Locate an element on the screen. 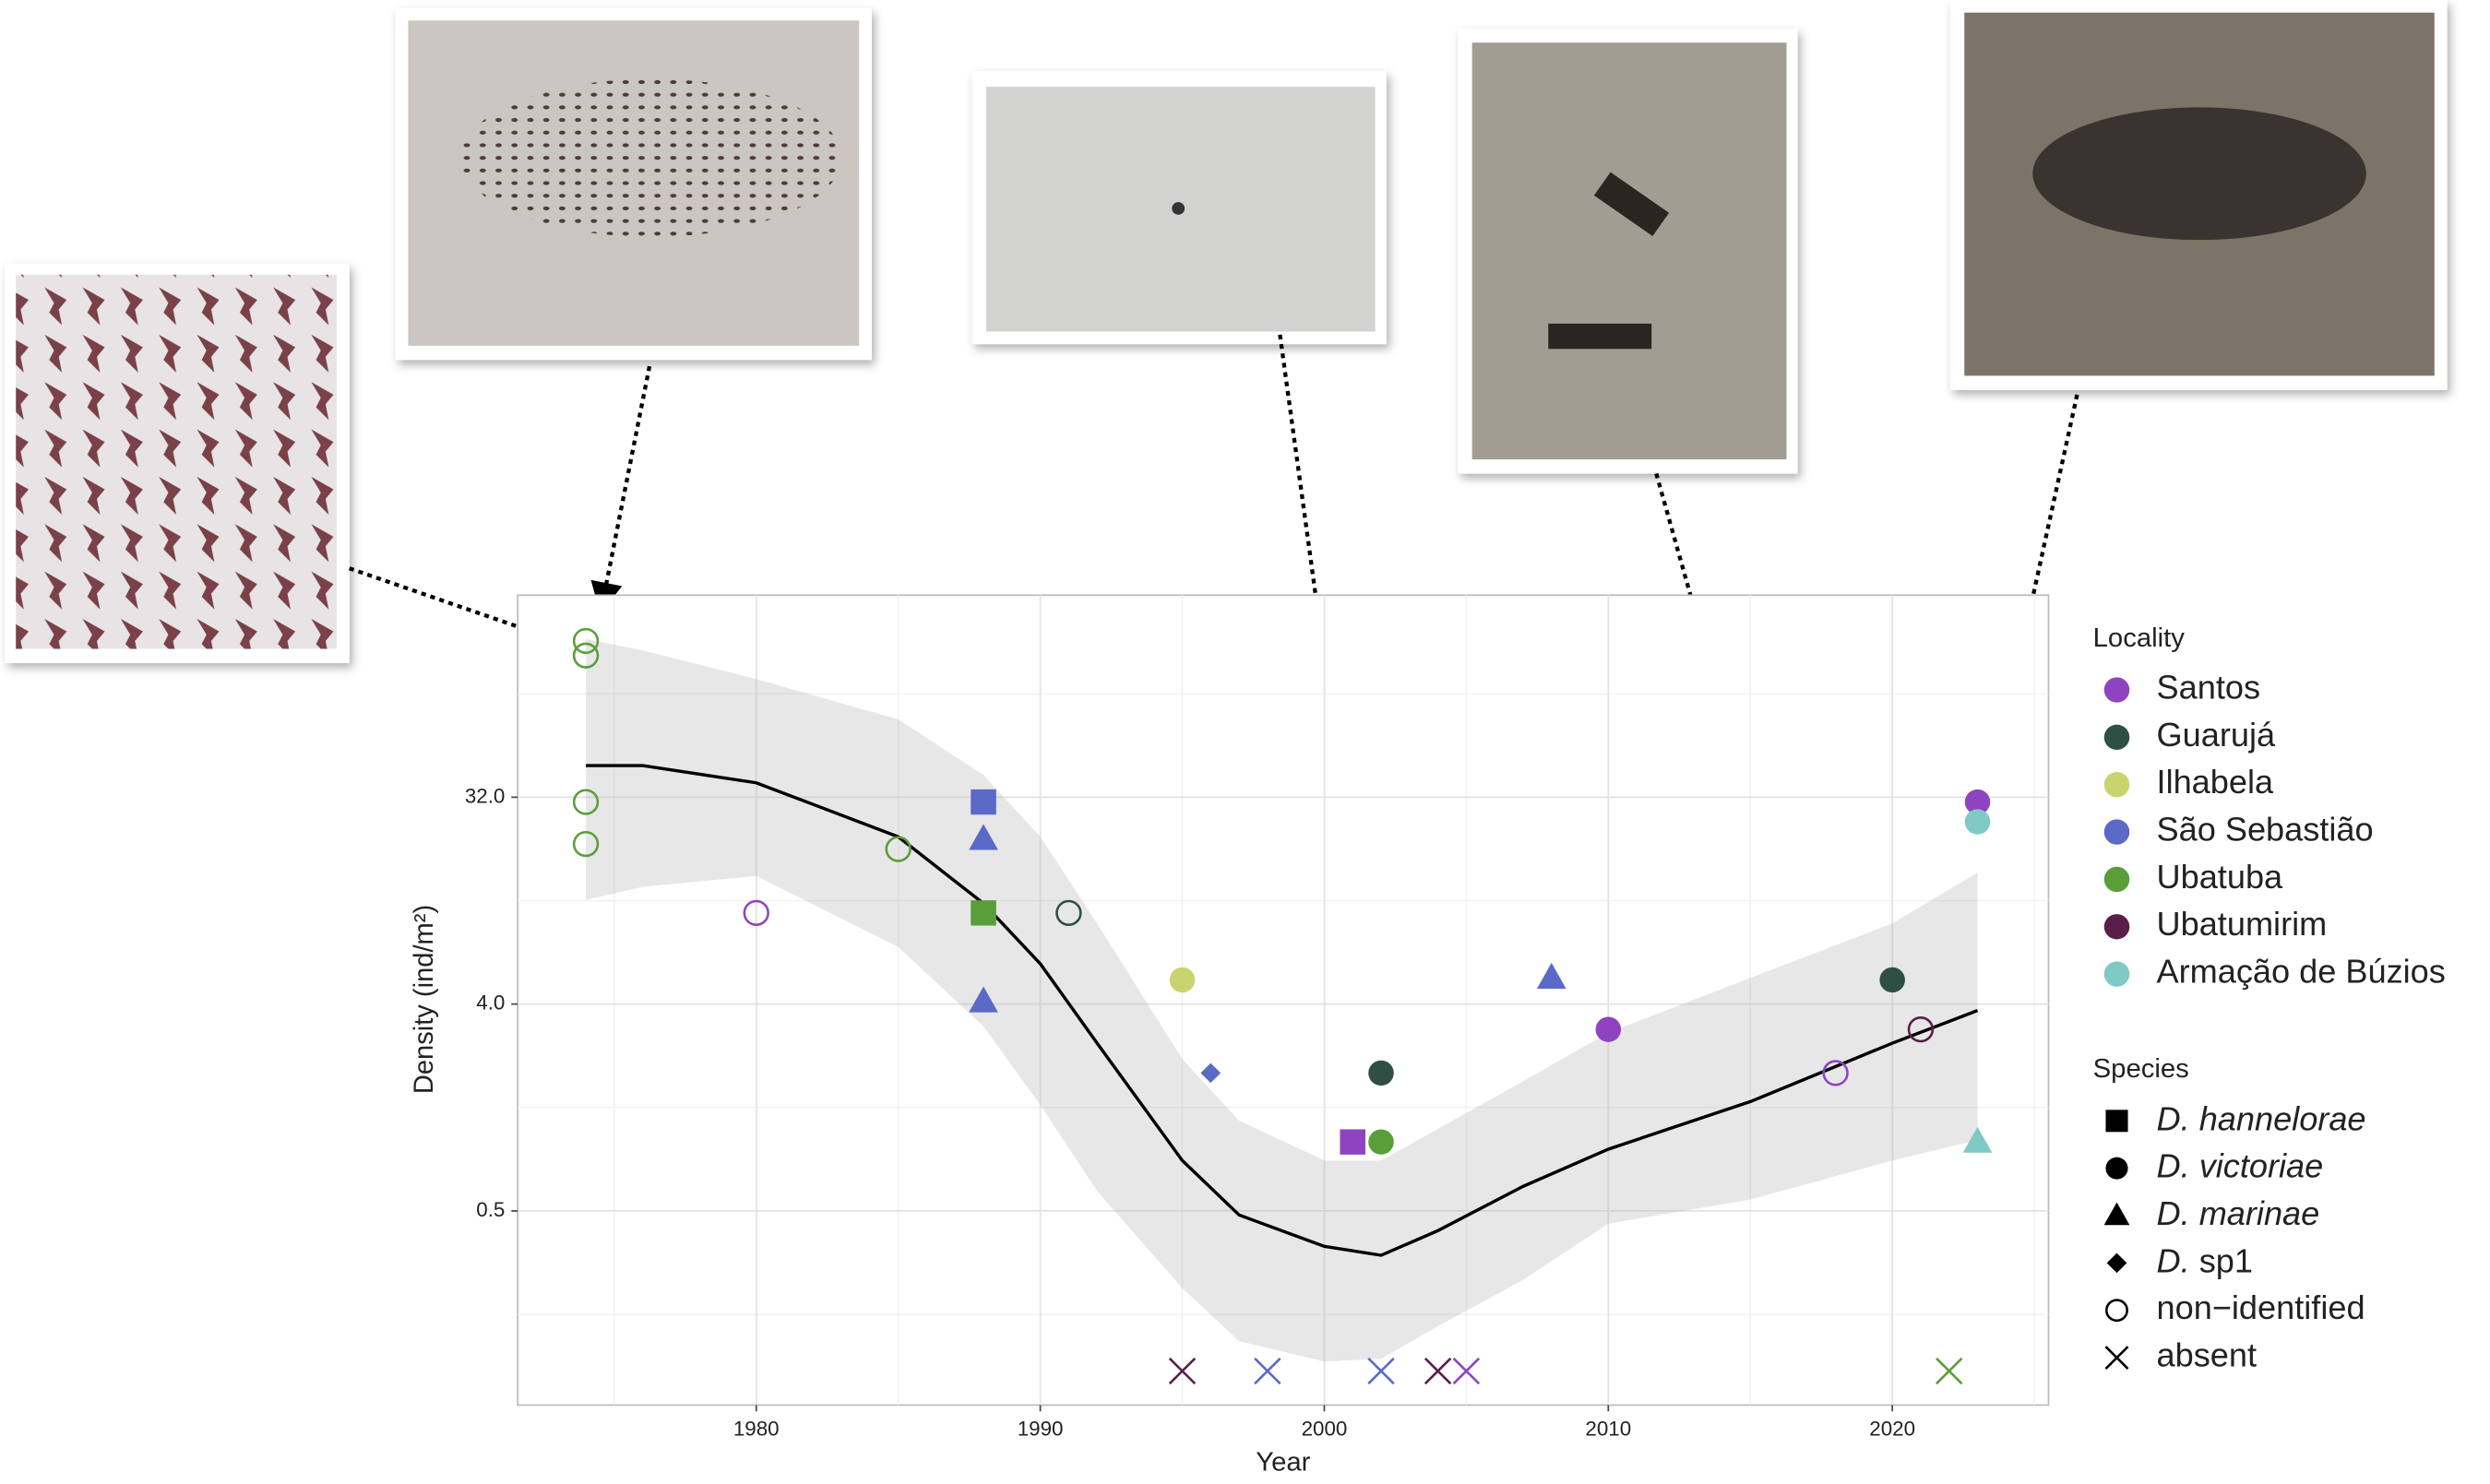 This screenshot has height=1484, width=2490. x-tick-label: 2000 is located at coordinates (1325, 1430).